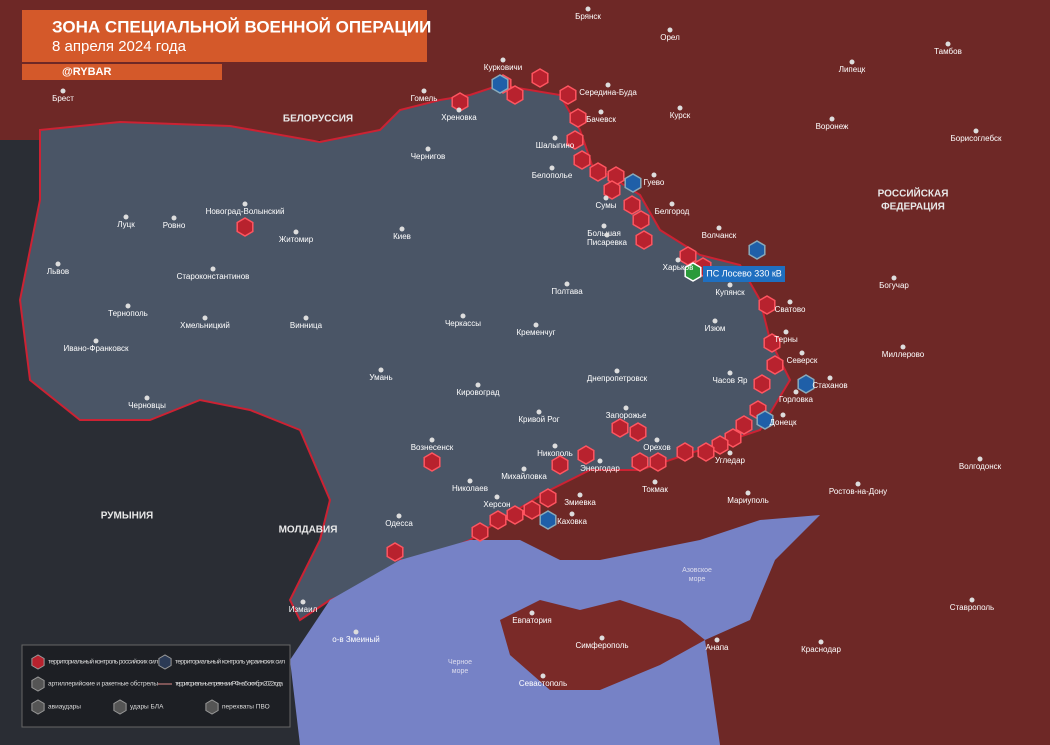  What do you see at coordinates (678, 267) in the screenshot?
I see `city-label: Харьков` at bounding box center [678, 267].